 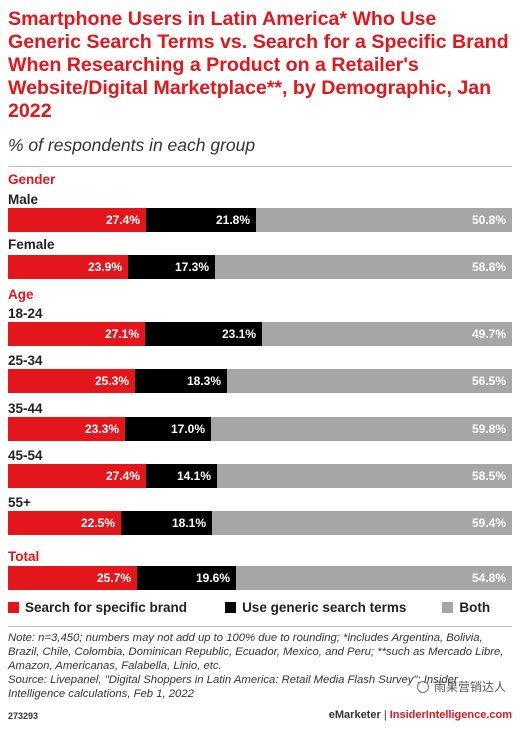 What do you see at coordinates (354, 715) in the screenshot?
I see `brand-name: eMarketer` at bounding box center [354, 715].